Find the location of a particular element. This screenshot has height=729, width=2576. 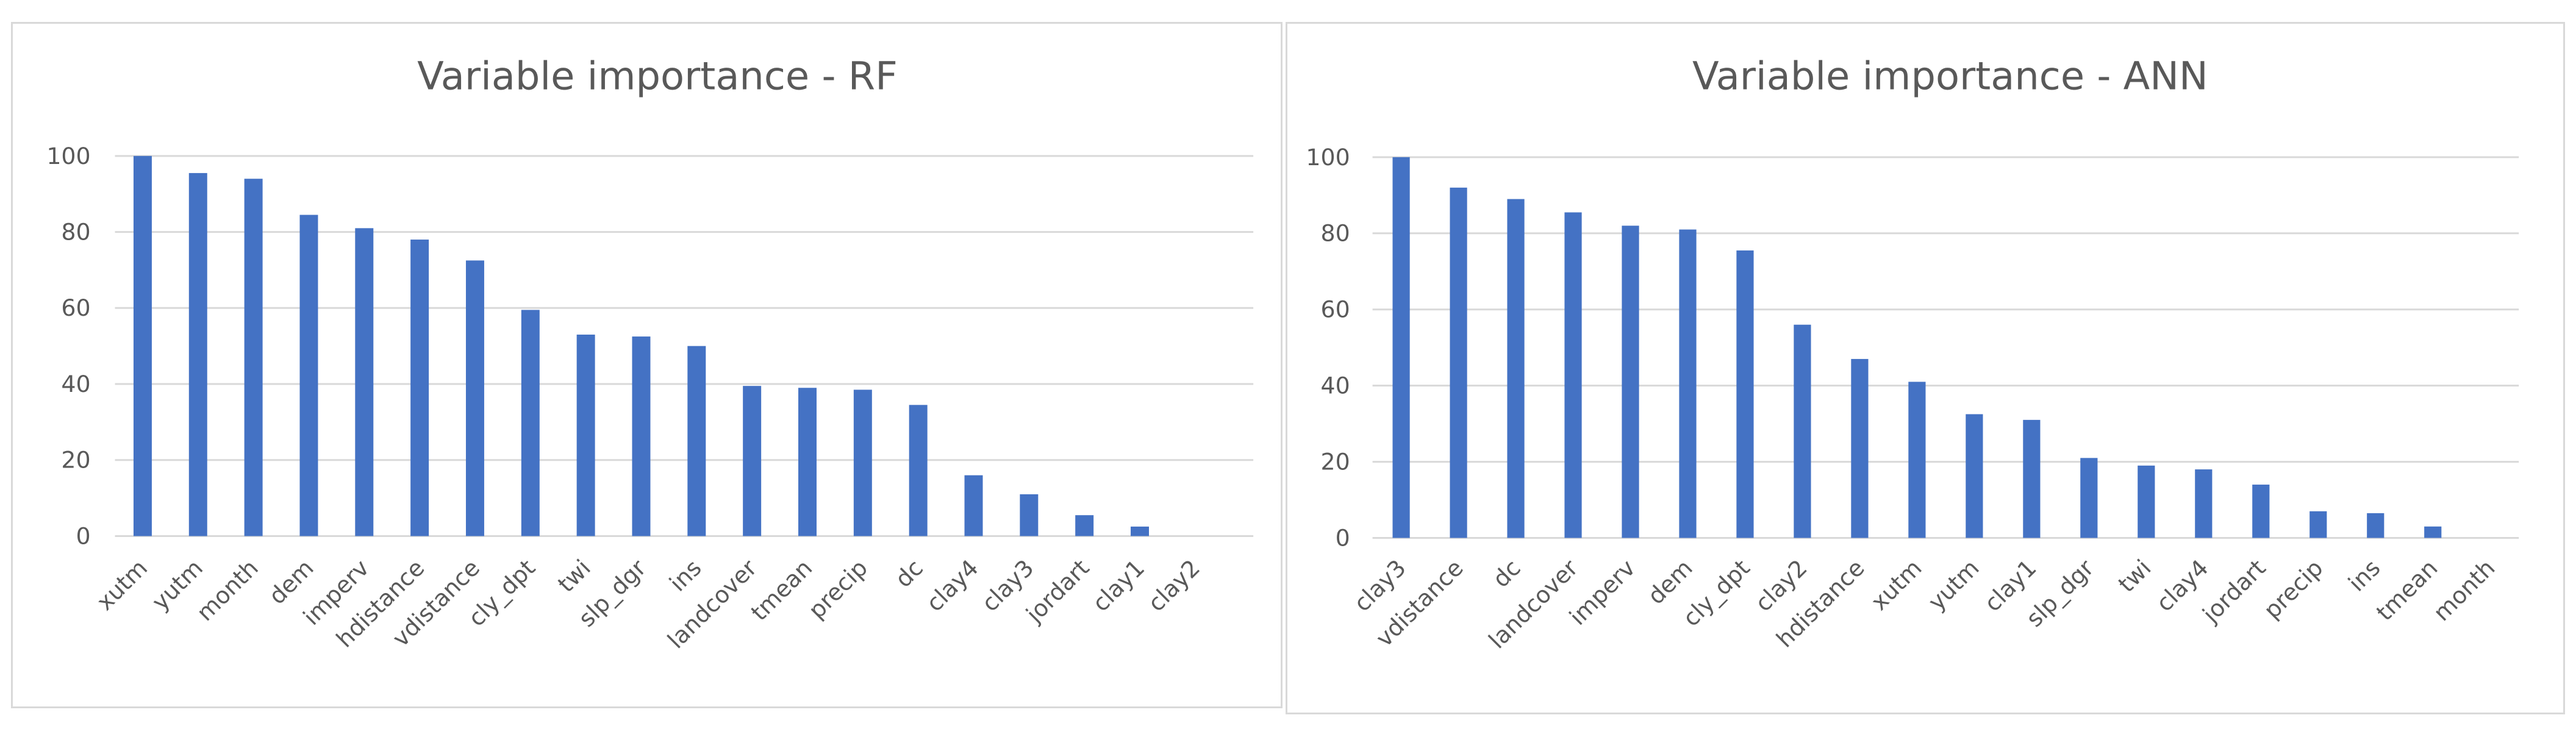

x-tick-label: clay2 is located at coordinates (1174, 585).